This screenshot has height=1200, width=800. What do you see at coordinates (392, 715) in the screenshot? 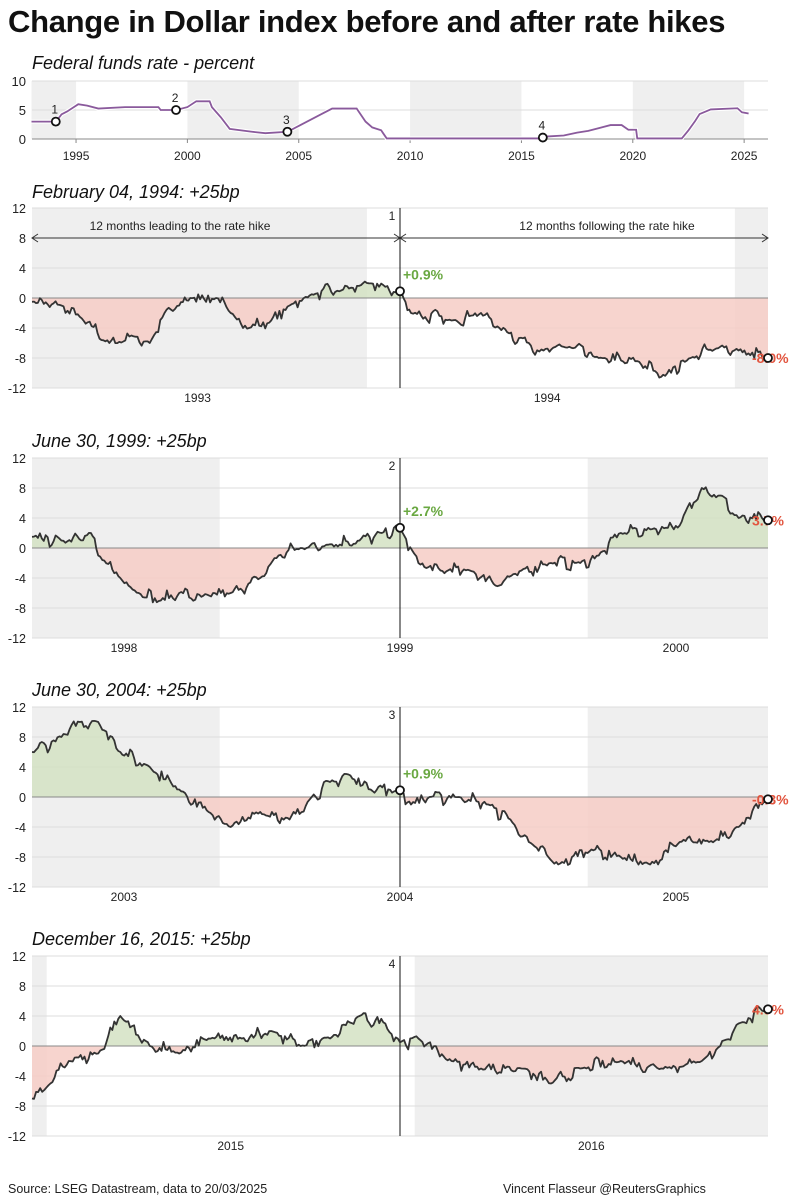
I see `hike-number-label: 3` at bounding box center [392, 715].